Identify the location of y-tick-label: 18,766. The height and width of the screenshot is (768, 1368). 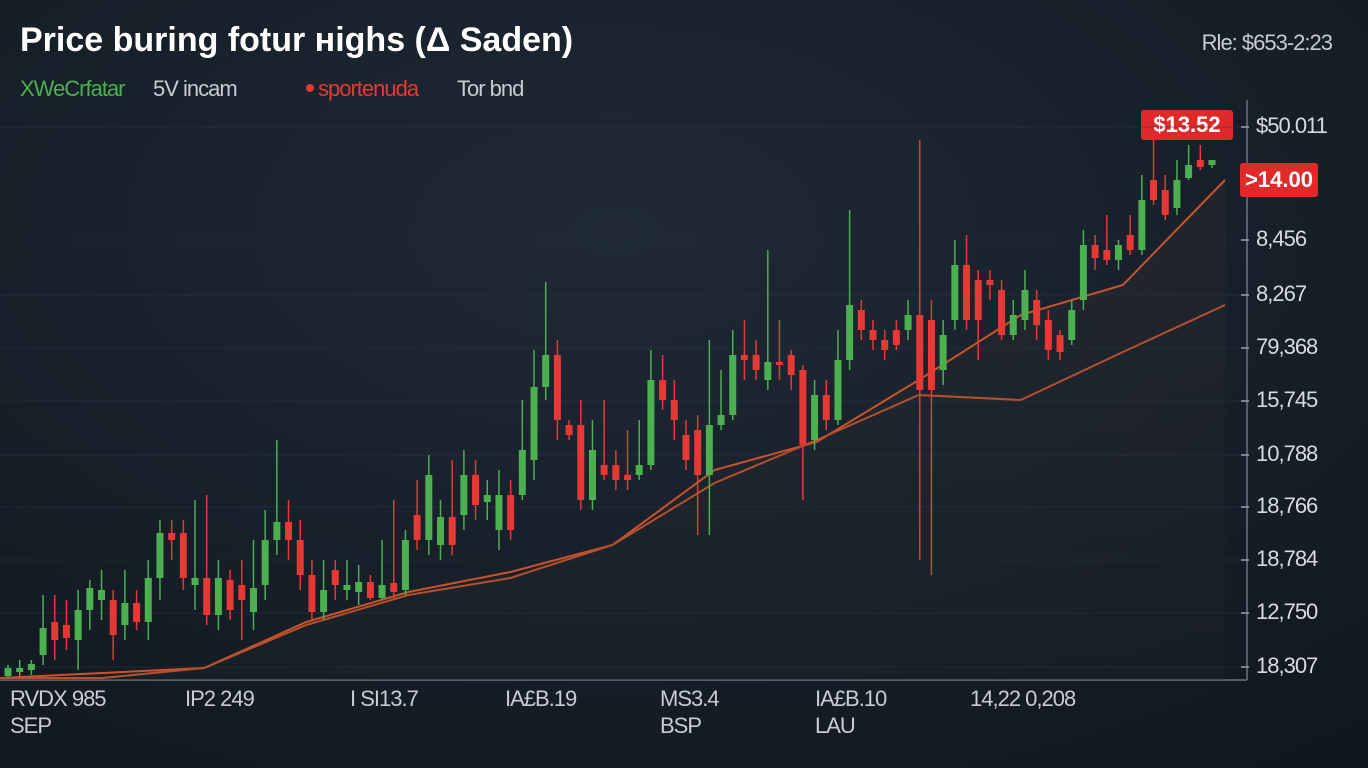
(1287, 505).